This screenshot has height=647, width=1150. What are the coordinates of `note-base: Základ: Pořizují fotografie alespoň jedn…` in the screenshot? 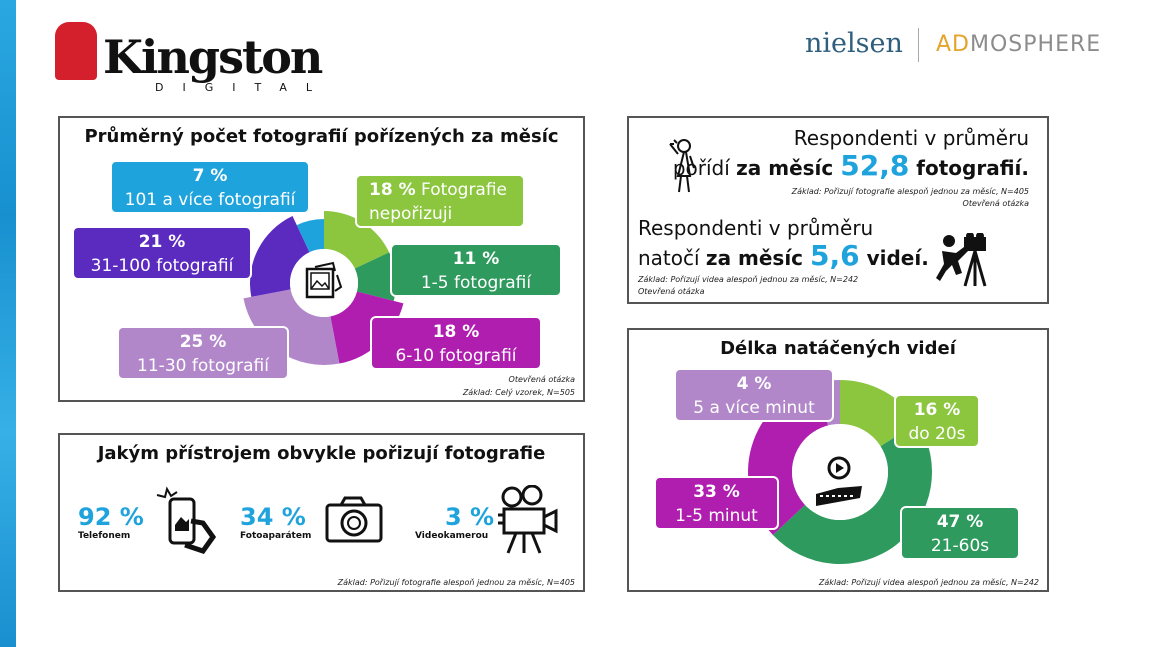 It's located at (456, 582).